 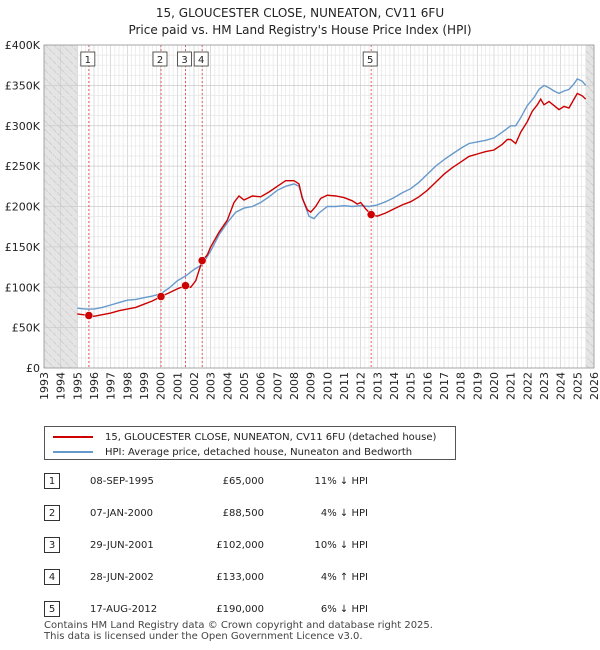 What do you see at coordinates (122, 481) in the screenshot?
I see `sale-date: 08-SEP-1995` at bounding box center [122, 481].